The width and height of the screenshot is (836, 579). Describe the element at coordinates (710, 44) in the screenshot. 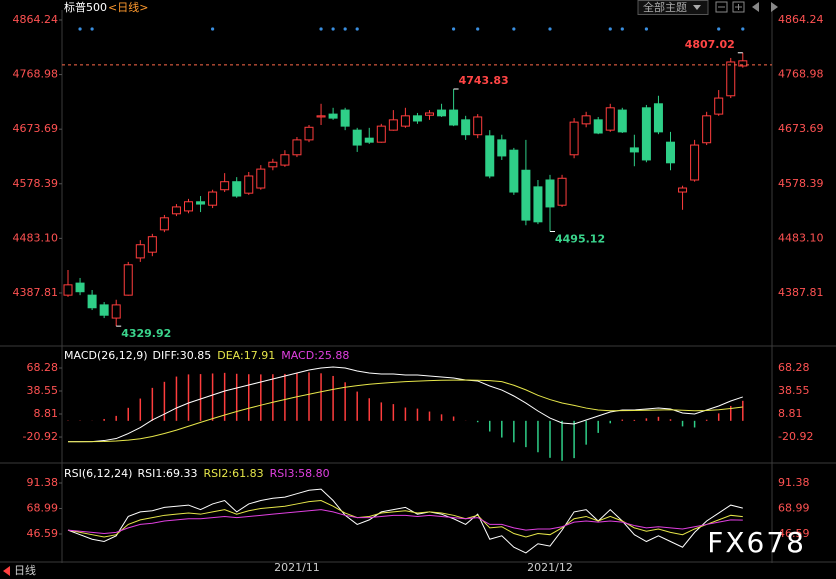

I see `high-label: 4807.02` at that location.